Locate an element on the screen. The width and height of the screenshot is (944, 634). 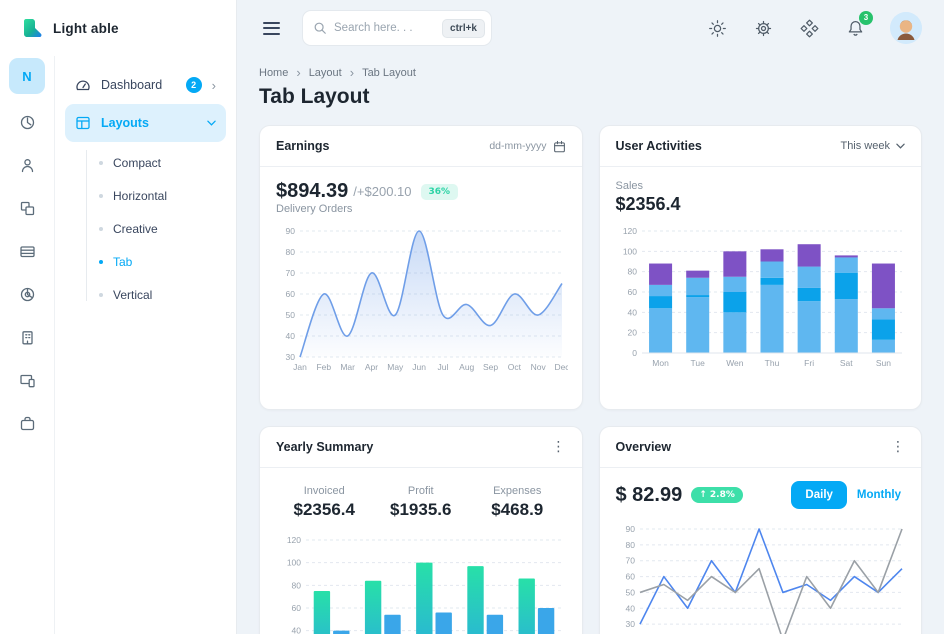
svg-text: Nov is located at coordinates (539, 367).